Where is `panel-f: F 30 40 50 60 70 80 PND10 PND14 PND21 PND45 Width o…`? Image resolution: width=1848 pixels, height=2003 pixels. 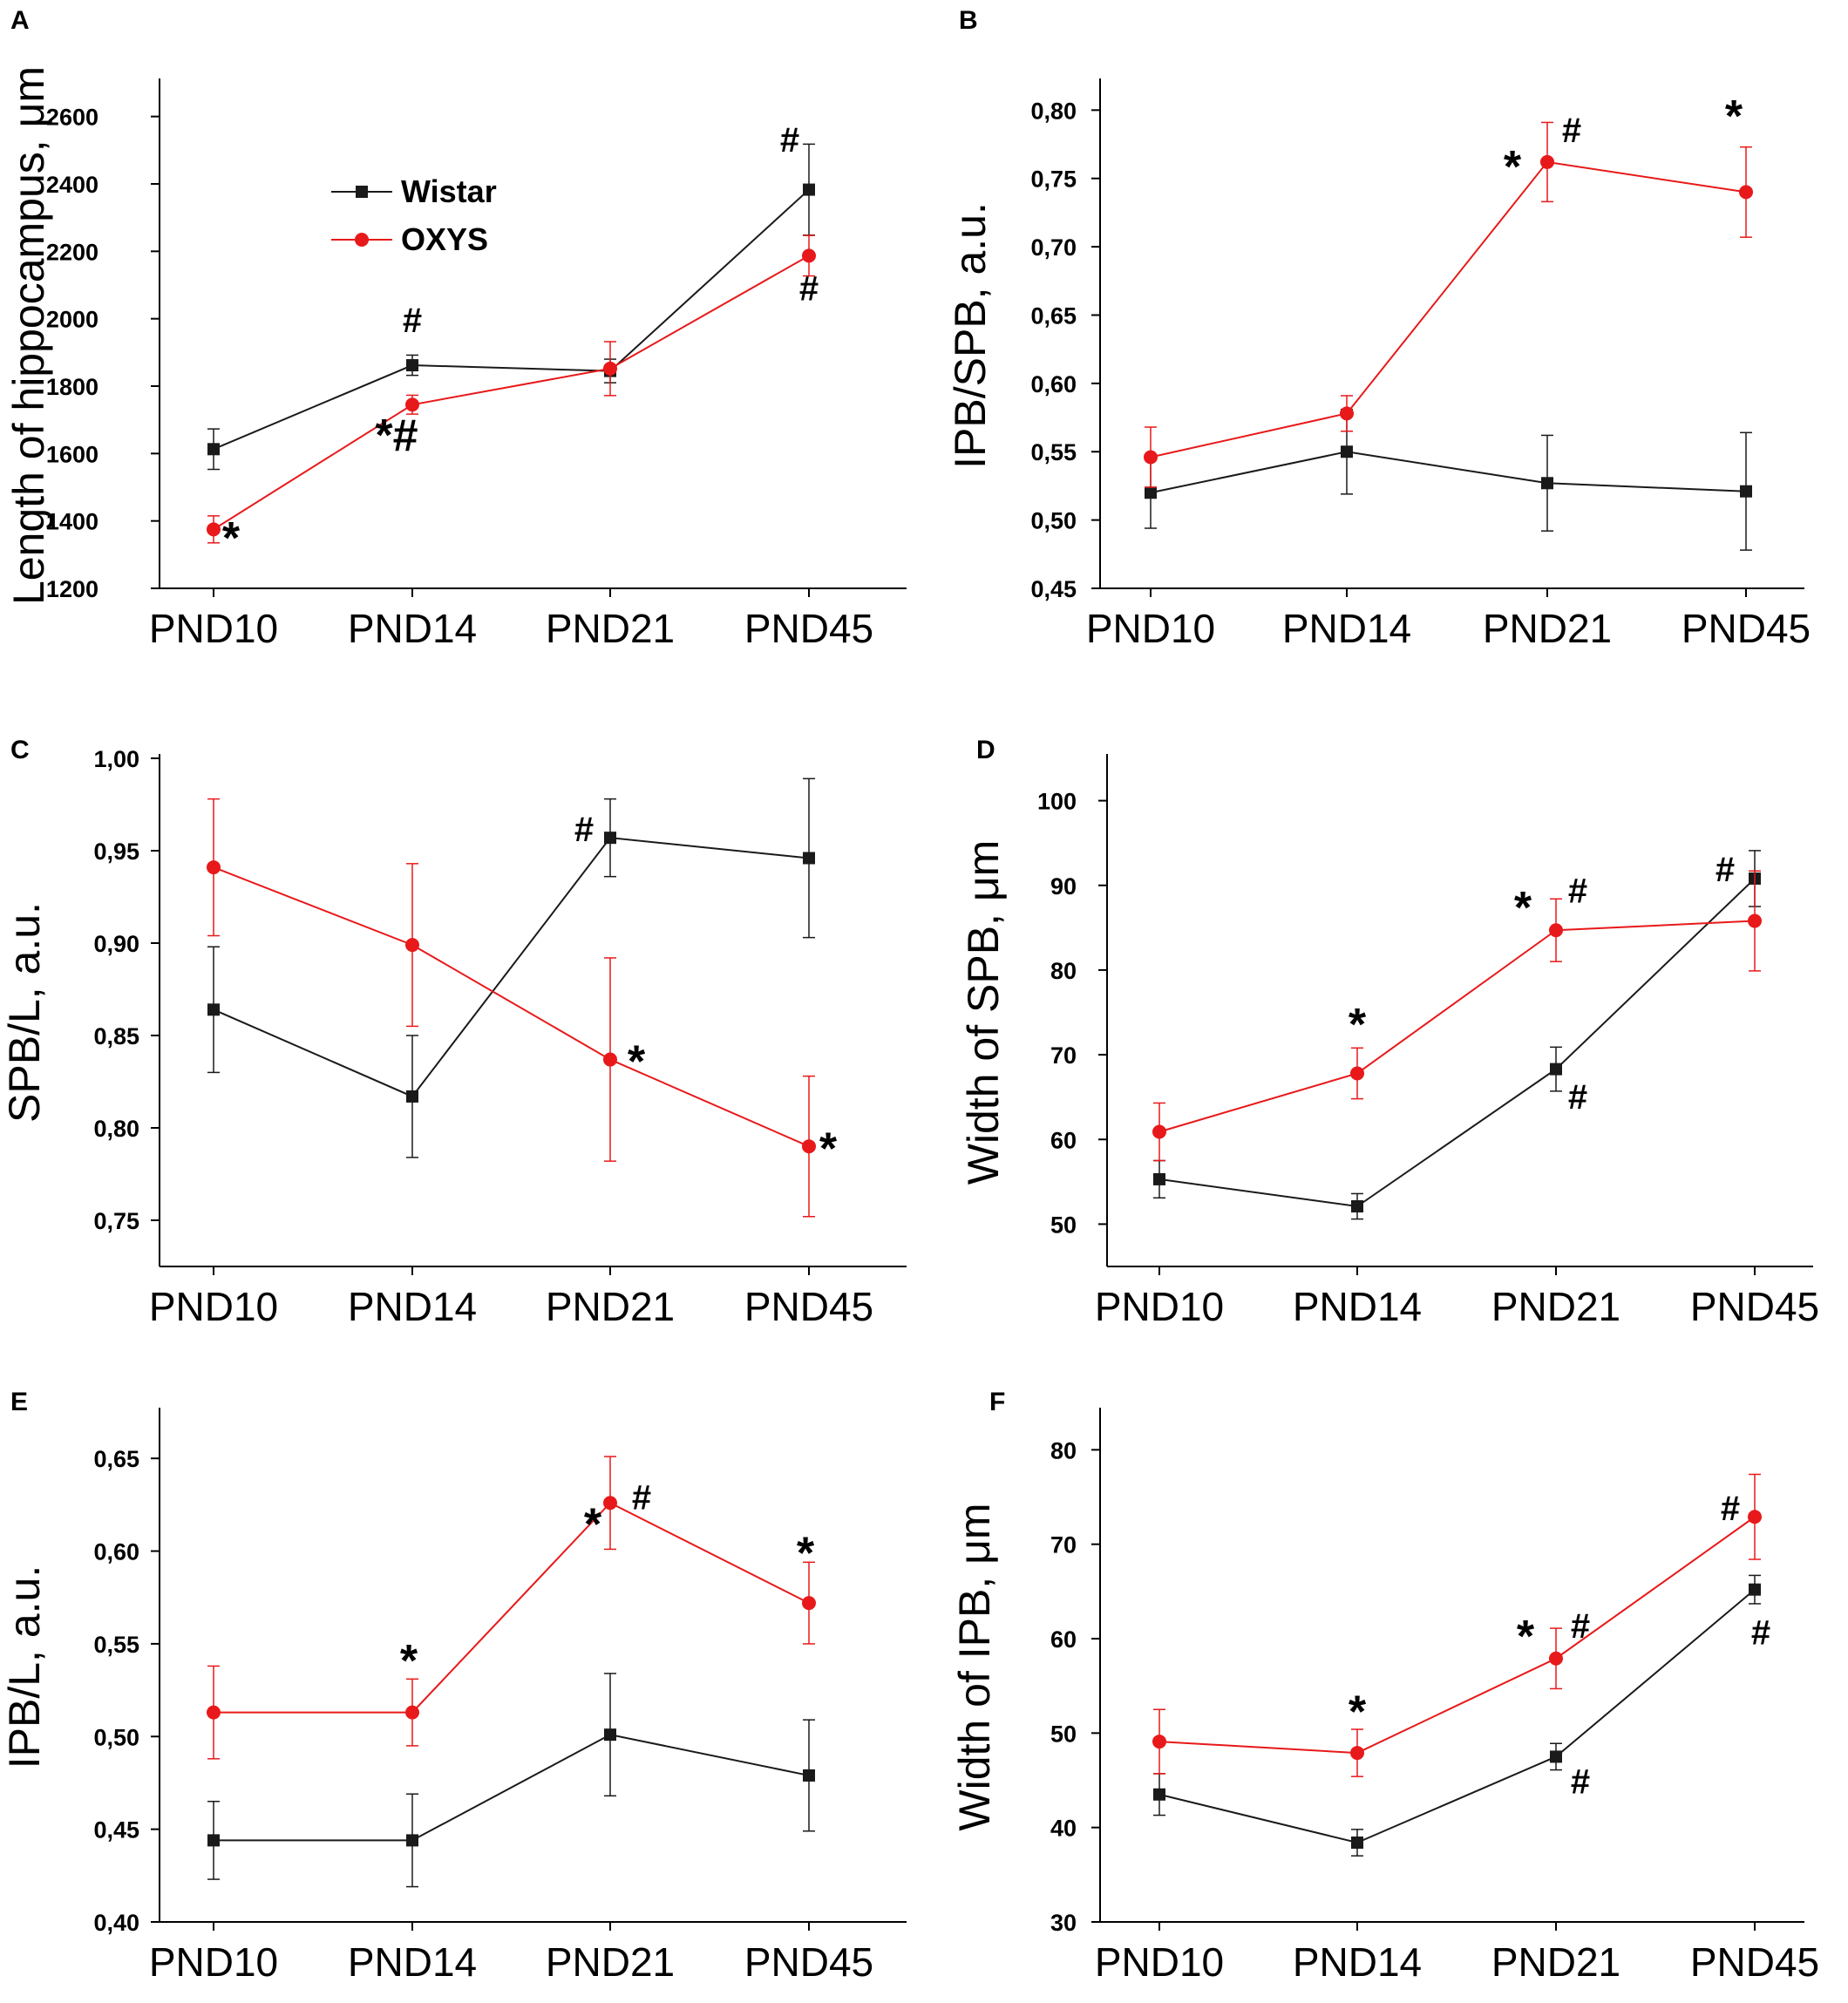 panel-f: F 30 40 50 60 70 80 PND10 PND14 PND21 PND45 Width o… is located at coordinates (1384, 1686).